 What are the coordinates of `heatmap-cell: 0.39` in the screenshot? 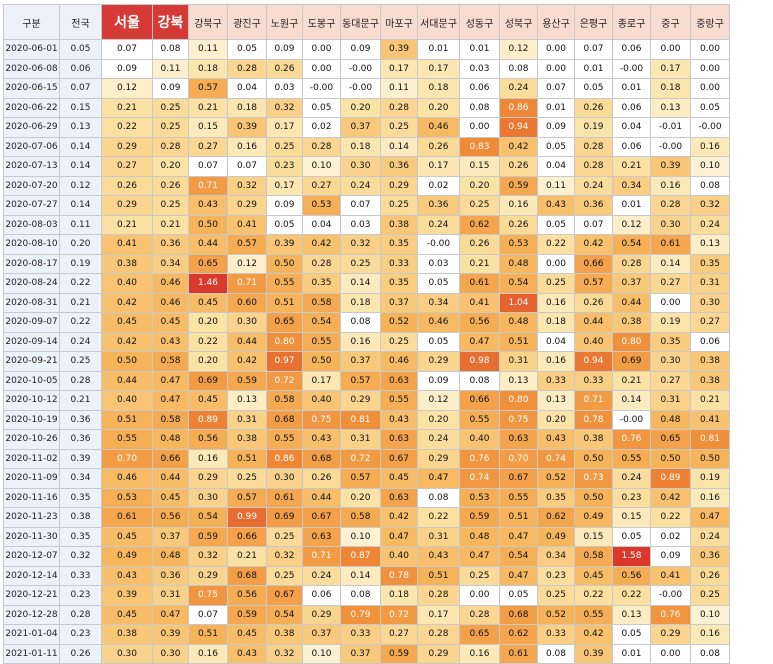 It's located at (170, 634).